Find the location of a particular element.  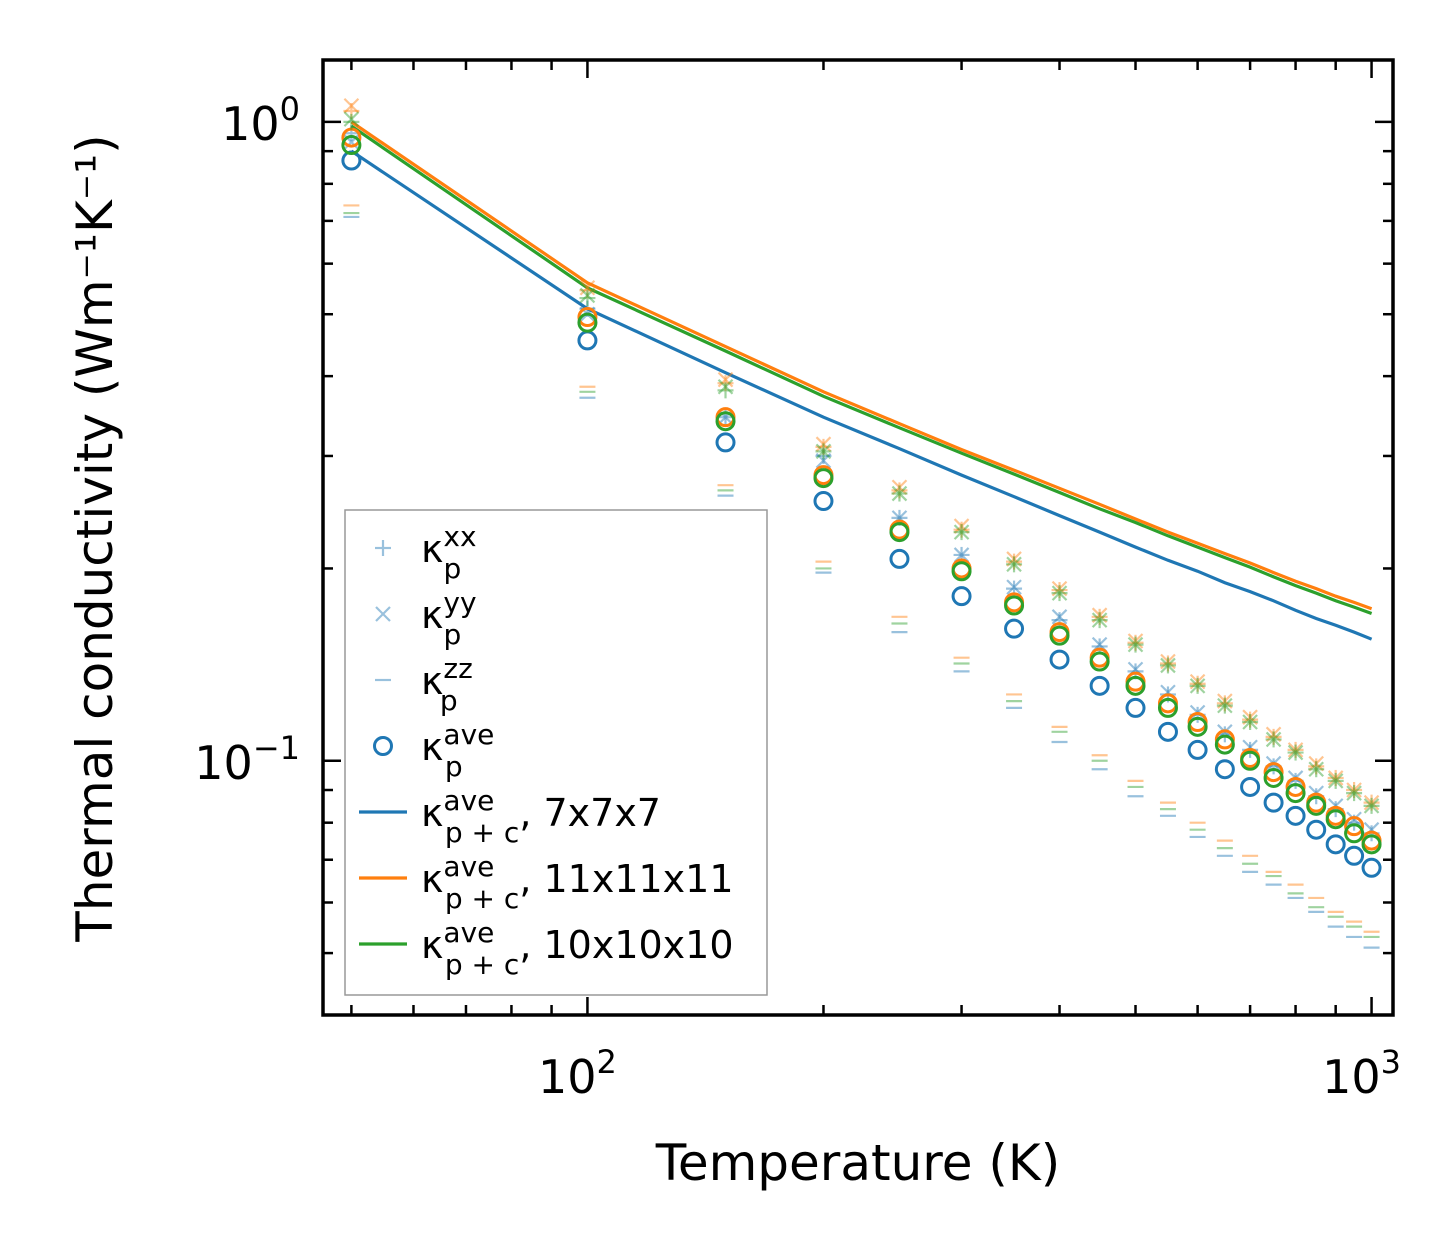

y-axis-title: Thermal conductivity (Wm⁻¹K⁻¹) is located at coordinates (95, 538).